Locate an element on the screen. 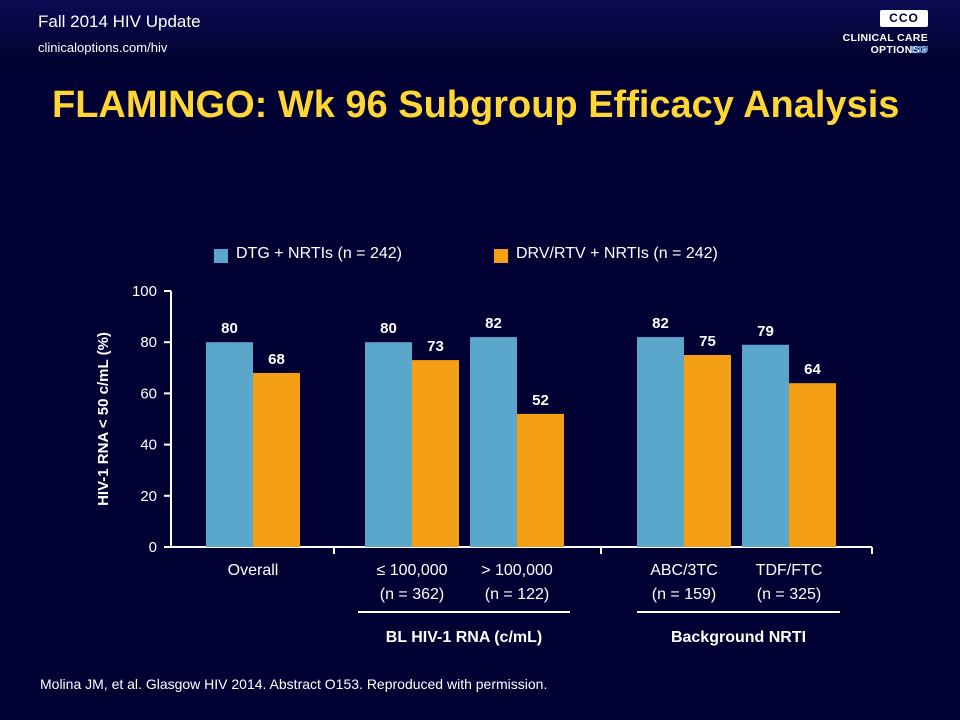 Image resolution: width=960 pixels, height=720 pixels. data-label-drv-1: 73 is located at coordinates (435, 346).